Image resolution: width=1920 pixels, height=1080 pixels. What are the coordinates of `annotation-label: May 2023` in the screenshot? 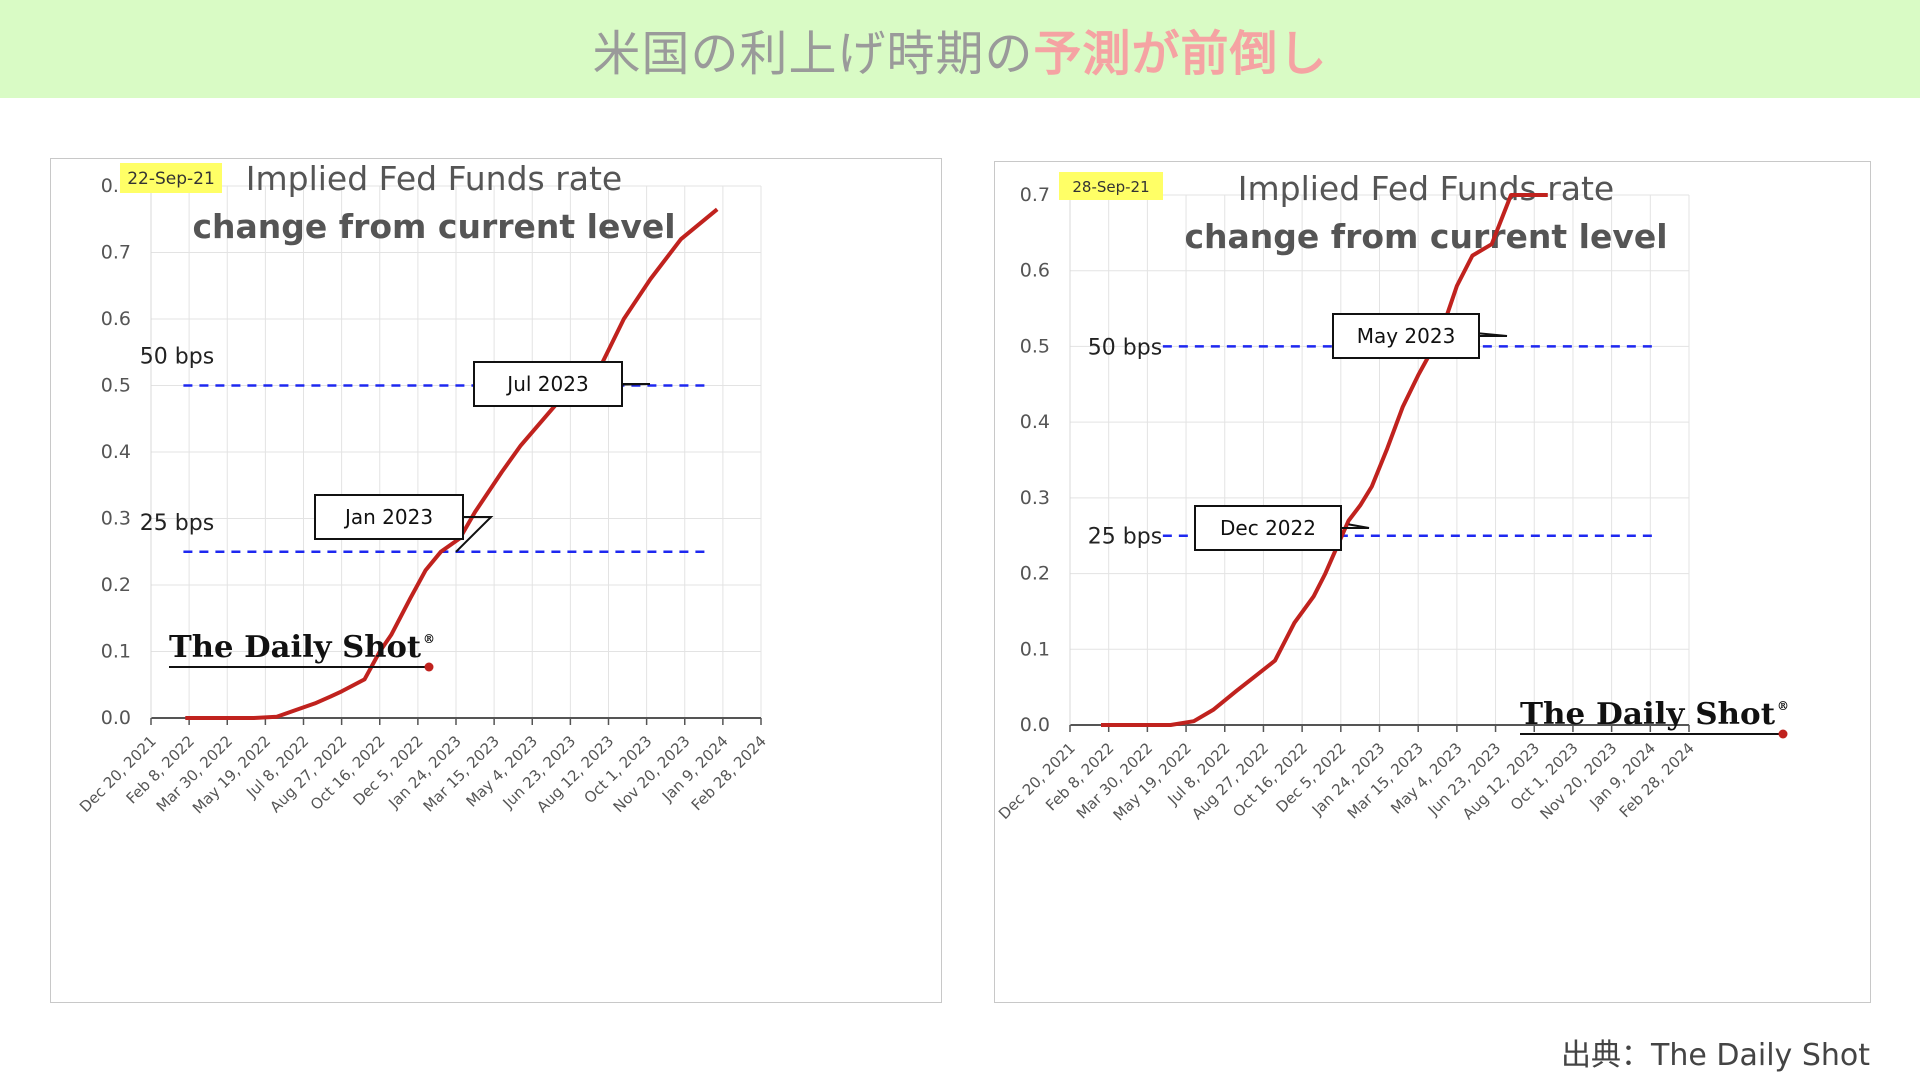 It's located at (1406, 336).